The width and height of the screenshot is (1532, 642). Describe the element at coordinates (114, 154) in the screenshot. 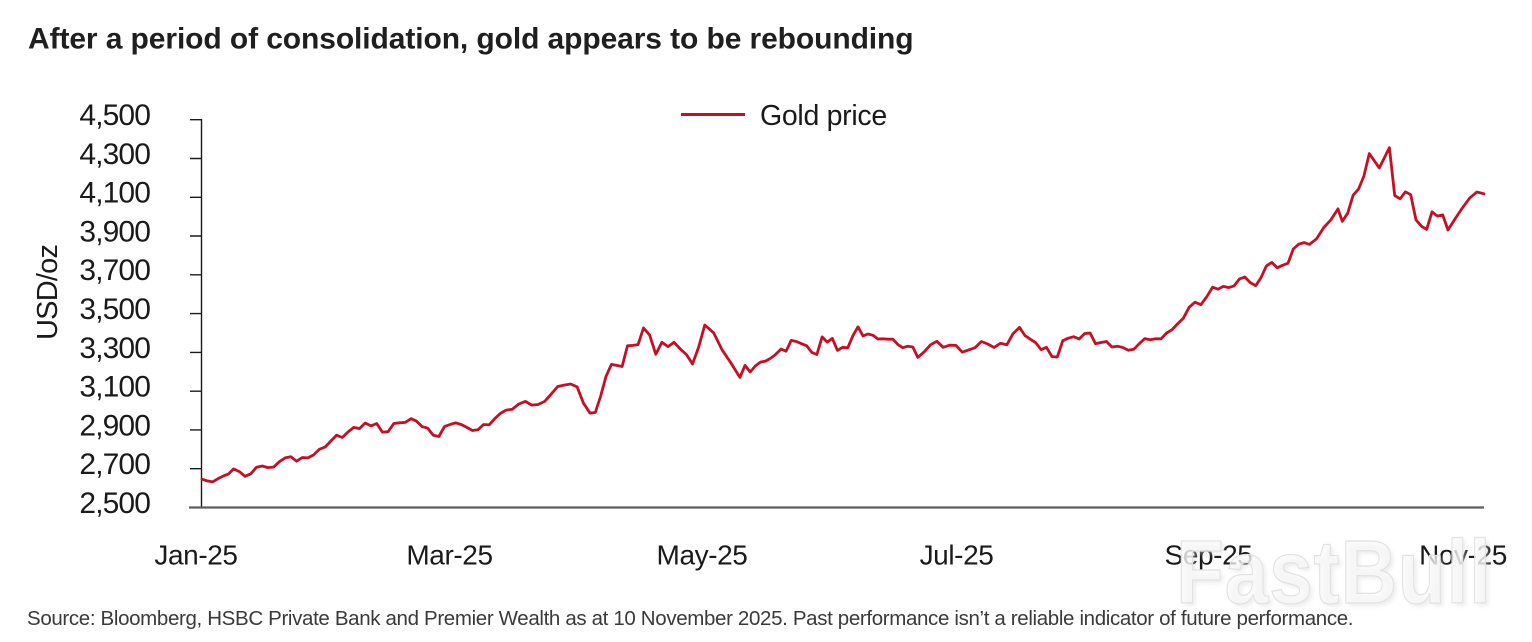

I see `svg-text: 4,300` at that location.